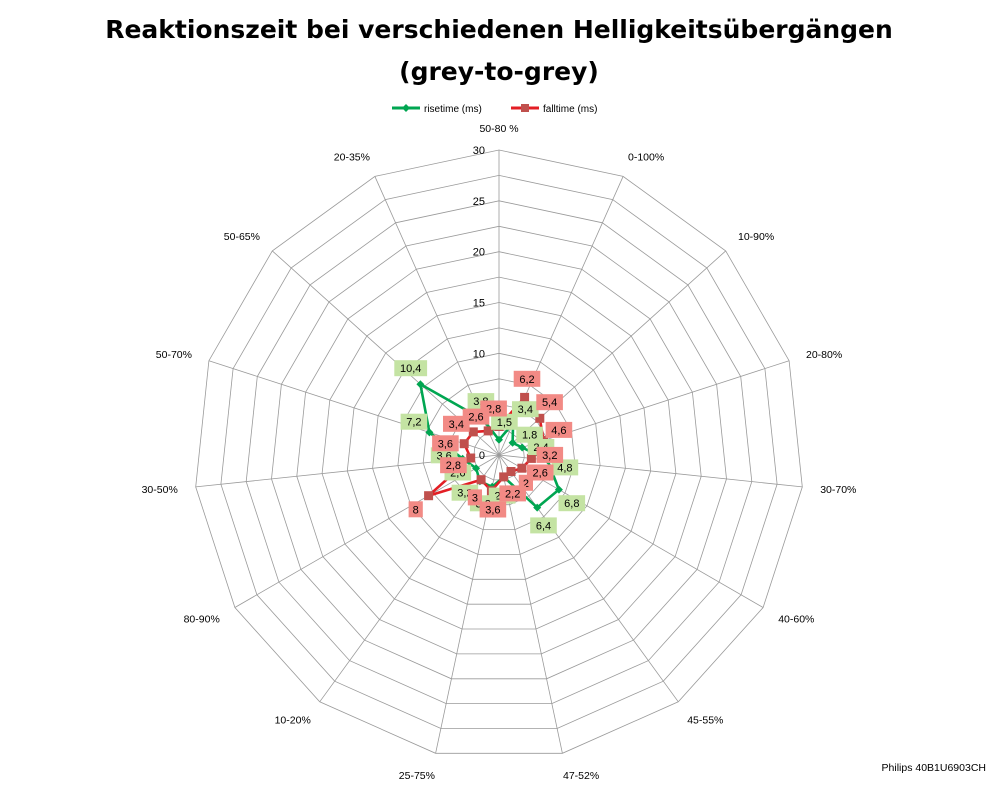 The width and height of the screenshot is (998, 786). I want to click on data-label: 3,2, so click(549, 456).